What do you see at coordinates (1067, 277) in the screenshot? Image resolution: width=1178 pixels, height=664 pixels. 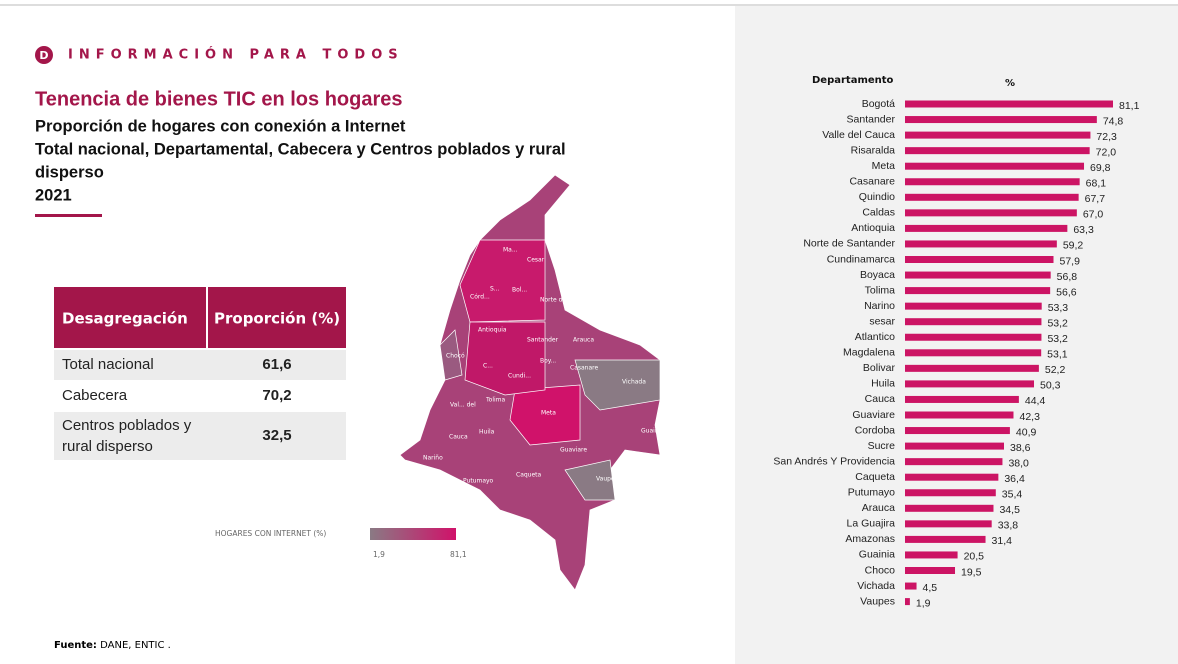 I see `value-label: 56,8` at bounding box center [1067, 277].